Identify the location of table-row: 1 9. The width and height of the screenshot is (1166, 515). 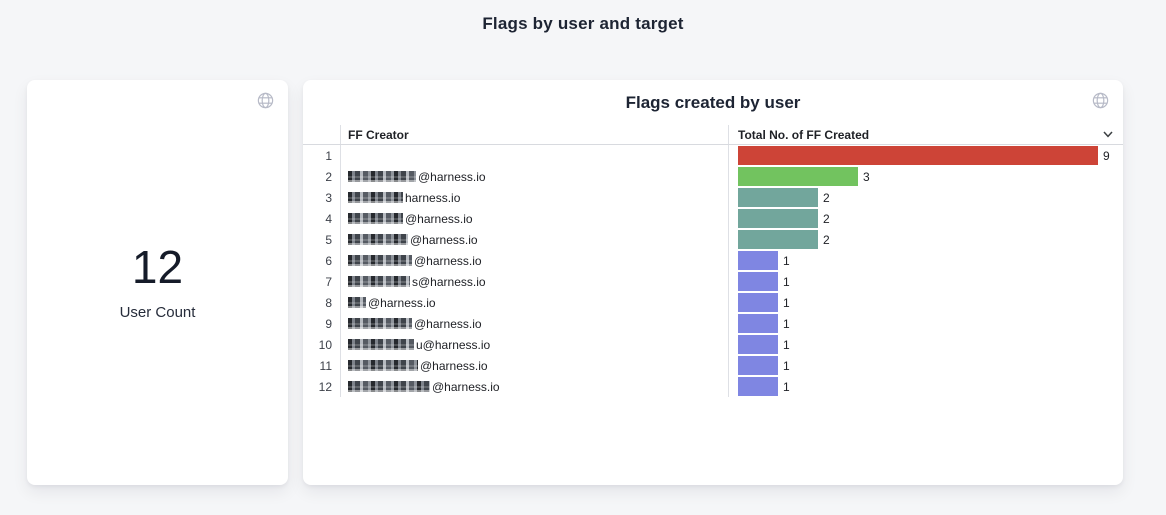
(713, 155).